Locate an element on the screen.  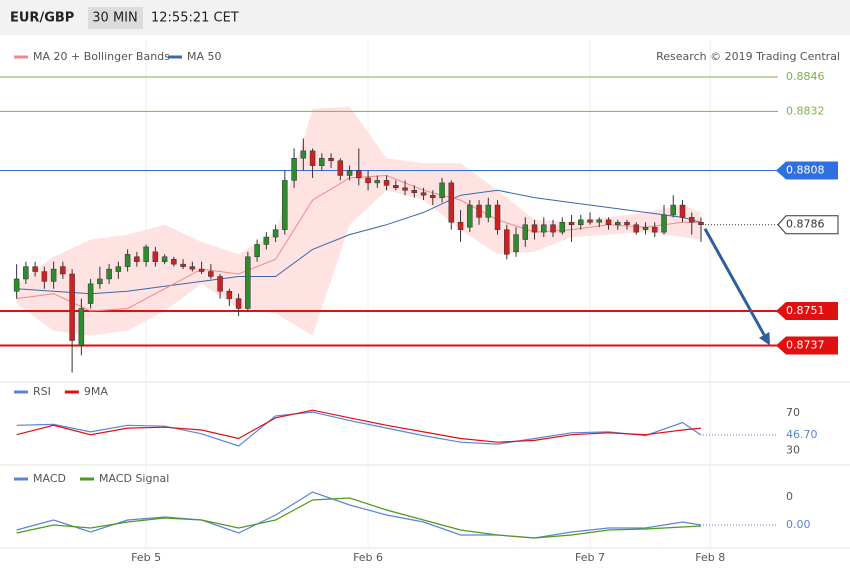
legend-label: MA 20 + Bollinger Bands is located at coordinates (101, 56).